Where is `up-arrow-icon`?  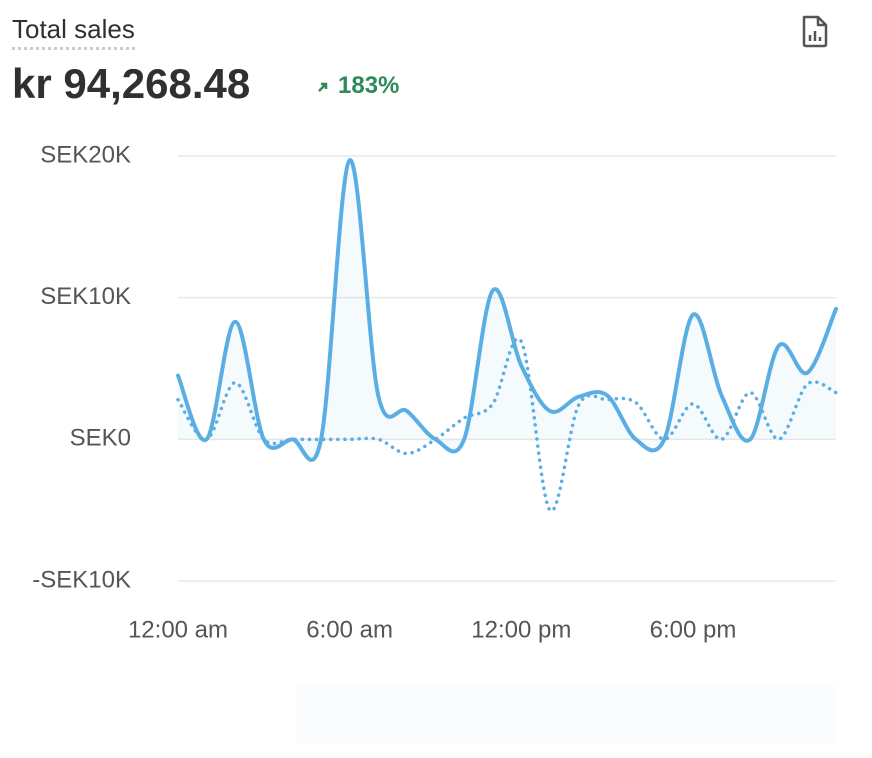
up-arrow-icon is located at coordinates (323, 87).